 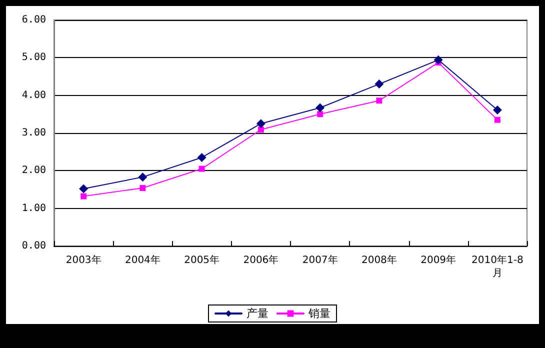 I want to click on legend-label: 销量, so click(x=319, y=313).